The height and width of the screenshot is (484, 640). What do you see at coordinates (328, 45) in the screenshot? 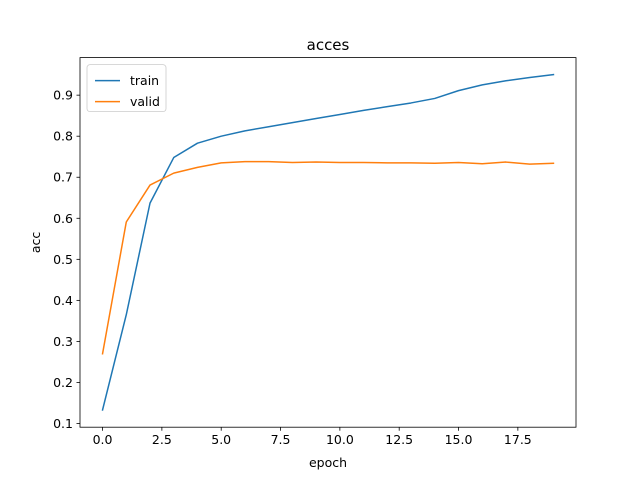
I see `chart-title: acces` at bounding box center [328, 45].